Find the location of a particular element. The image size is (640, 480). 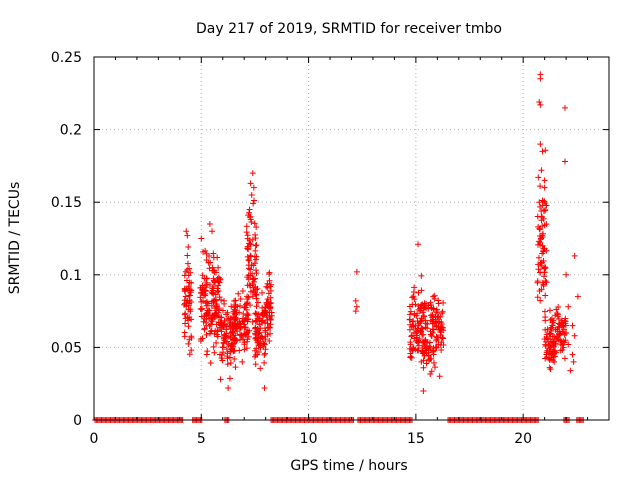

y-tick-label: 0.1 is located at coordinates (71, 276).